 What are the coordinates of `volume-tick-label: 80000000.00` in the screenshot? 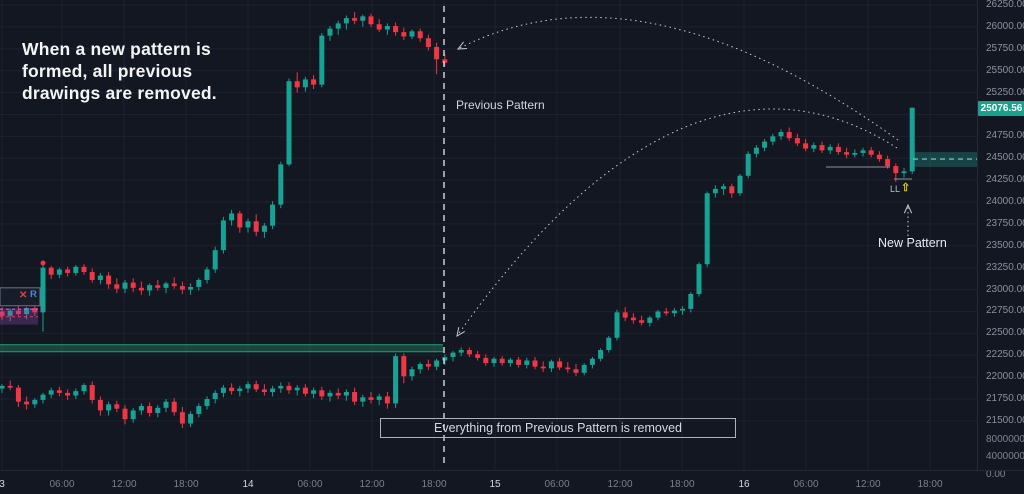 It's located at (1005, 439).